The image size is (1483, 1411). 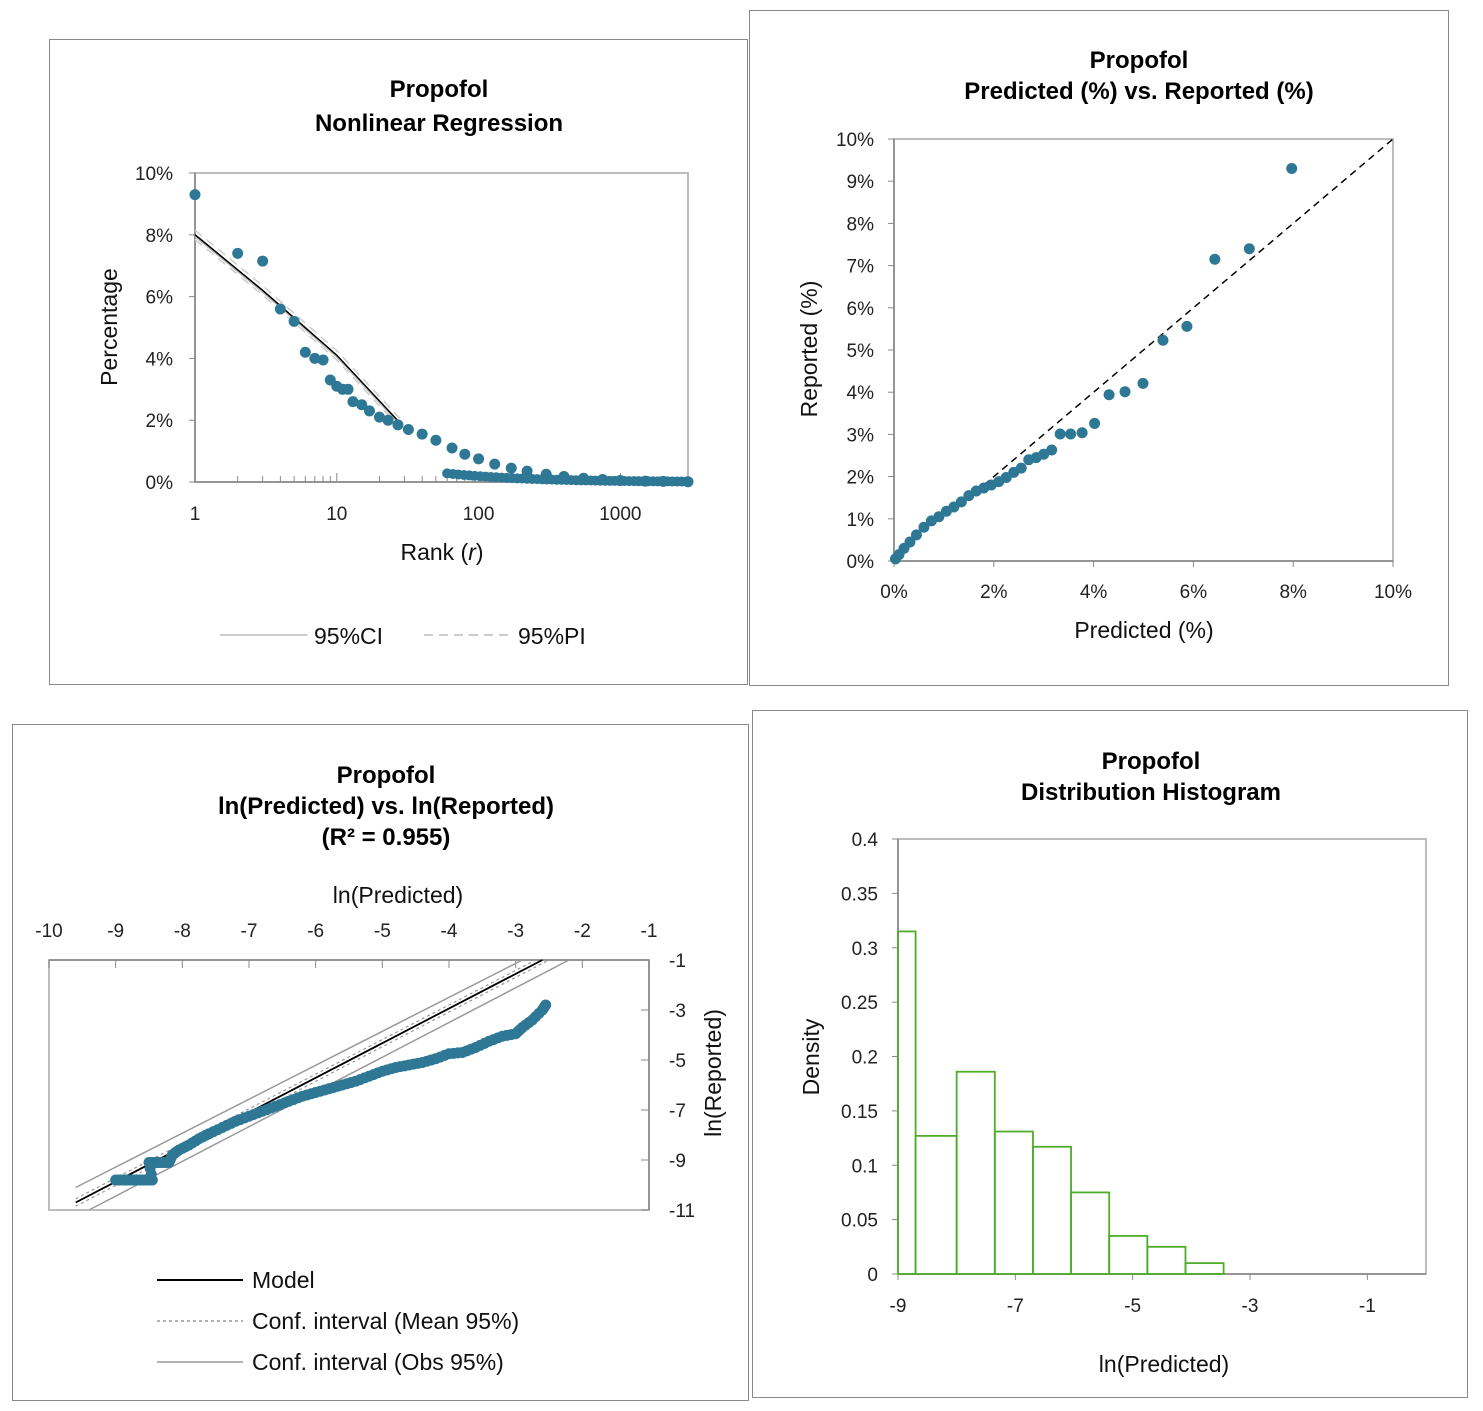 I want to click on y-tick-label: -5, so click(x=677, y=1061).